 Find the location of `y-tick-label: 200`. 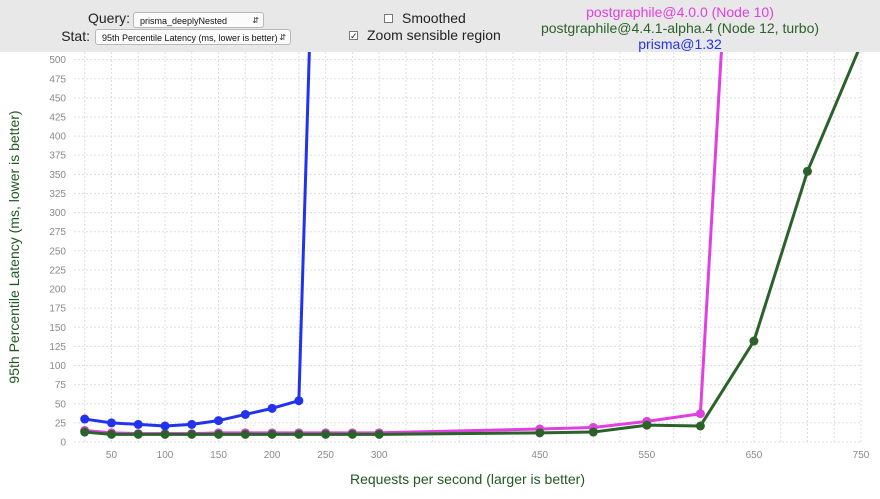

y-tick-label: 200 is located at coordinates (57, 290).